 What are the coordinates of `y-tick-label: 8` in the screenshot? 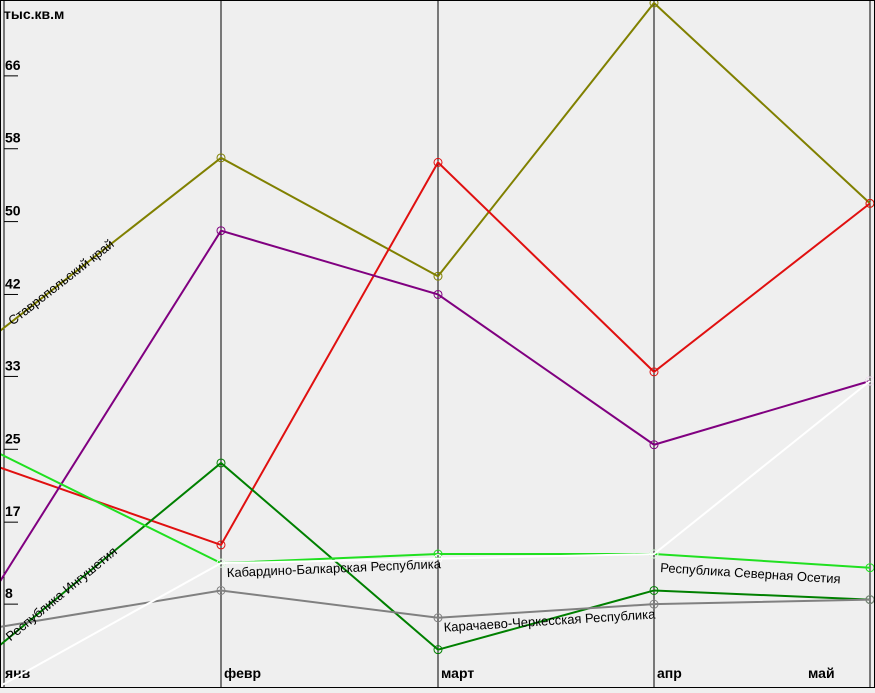 It's located at (9, 593).